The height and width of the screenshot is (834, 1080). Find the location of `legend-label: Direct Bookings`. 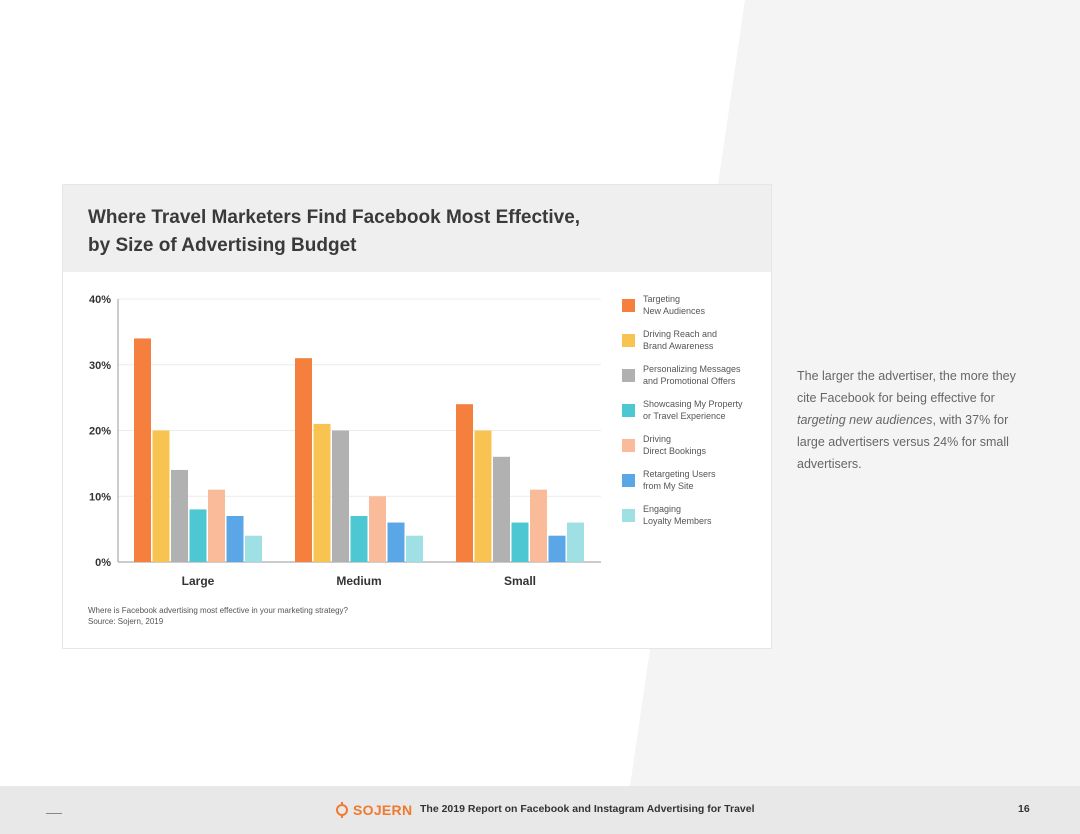

legend-label: Direct Bookings is located at coordinates (675, 451).